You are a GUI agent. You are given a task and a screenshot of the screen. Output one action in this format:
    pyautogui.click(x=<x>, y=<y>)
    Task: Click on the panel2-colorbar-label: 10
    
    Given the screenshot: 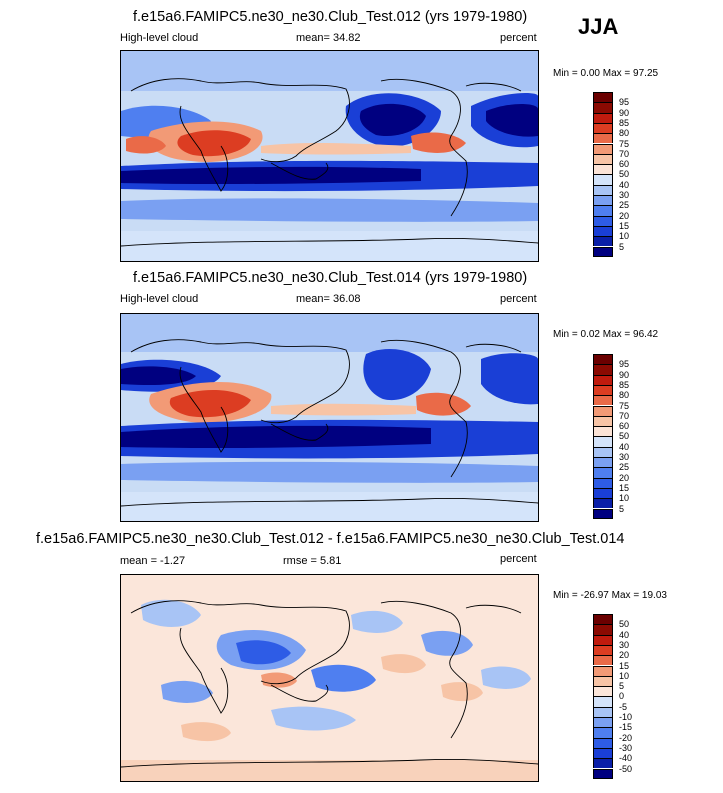 What is the action you would take?
    pyautogui.click(x=624, y=498)
    